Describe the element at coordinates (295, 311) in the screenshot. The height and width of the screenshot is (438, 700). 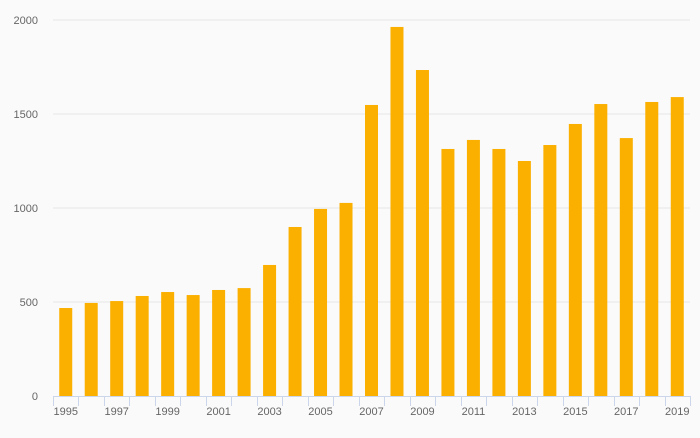
I see `bar-2004` at that location.